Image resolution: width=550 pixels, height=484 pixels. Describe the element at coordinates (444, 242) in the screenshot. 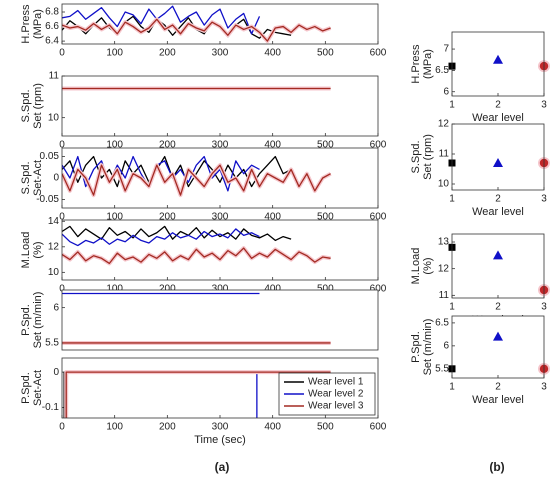

I see `y-tick-label: 13` at that location.